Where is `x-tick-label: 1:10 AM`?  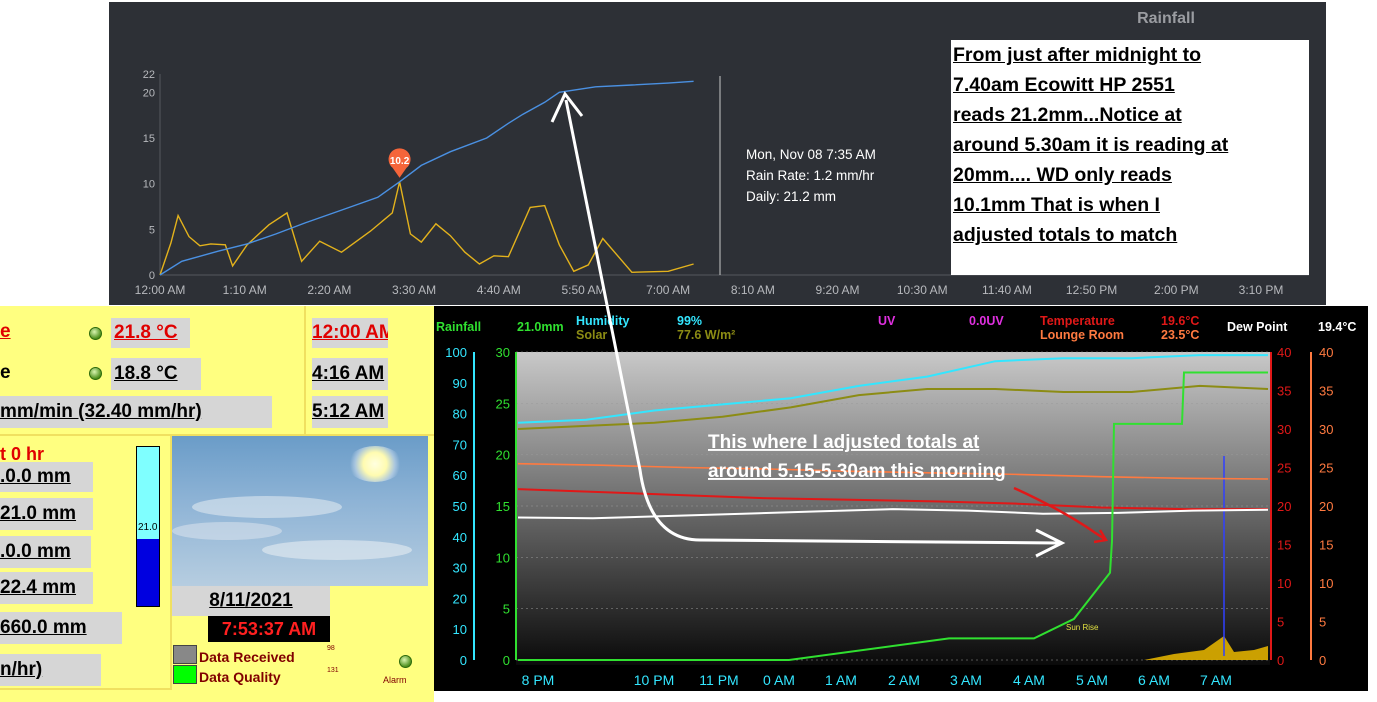
x-tick-label: 1:10 AM is located at coordinates (245, 290).